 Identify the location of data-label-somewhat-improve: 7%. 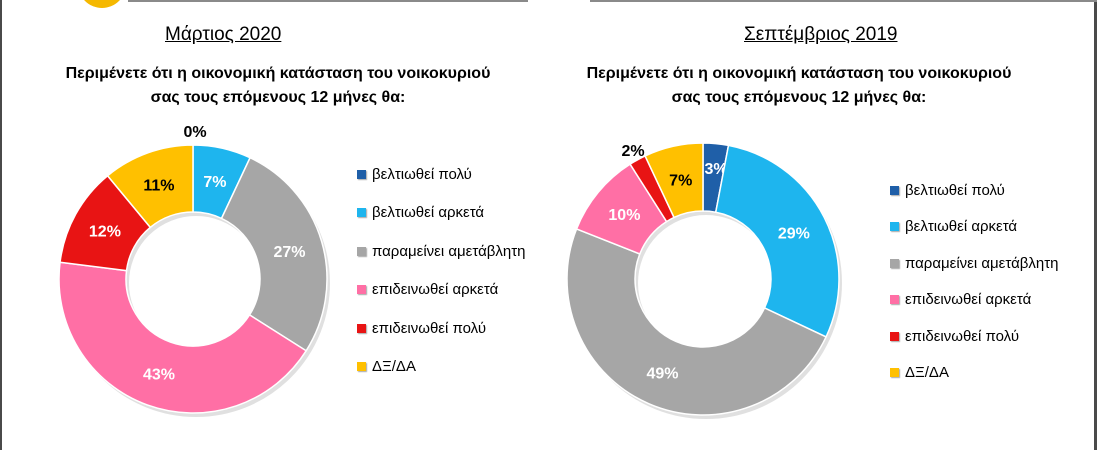
(214, 182).